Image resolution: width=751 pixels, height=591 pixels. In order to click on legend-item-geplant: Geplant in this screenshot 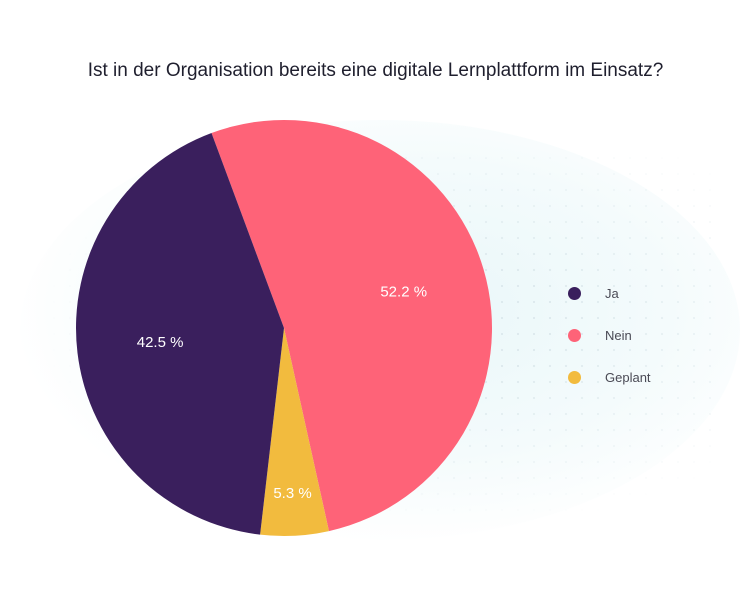, I will do `click(609, 377)`.